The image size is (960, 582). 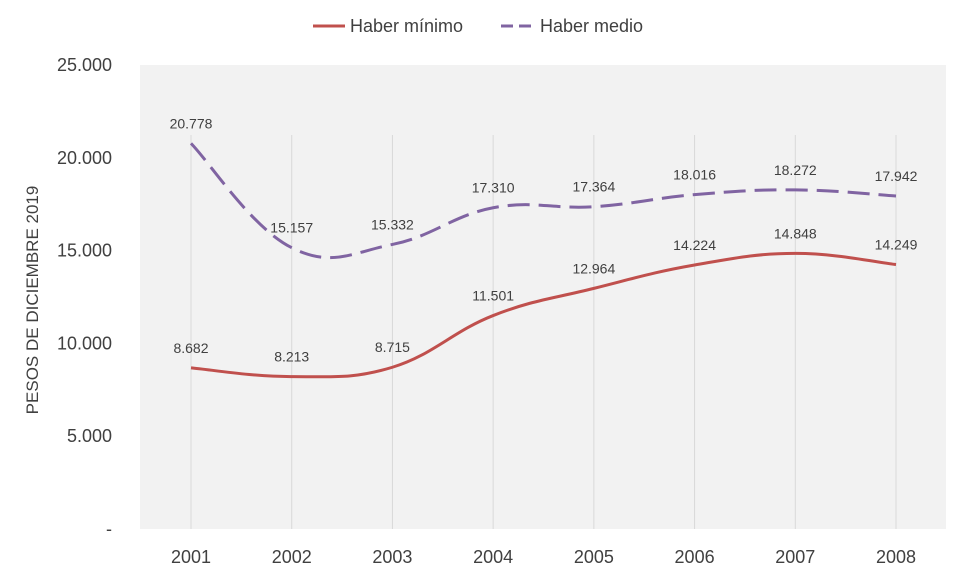 What do you see at coordinates (594, 557) in the screenshot?
I see `x-tick-label: 2005` at bounding box center [594, 557].